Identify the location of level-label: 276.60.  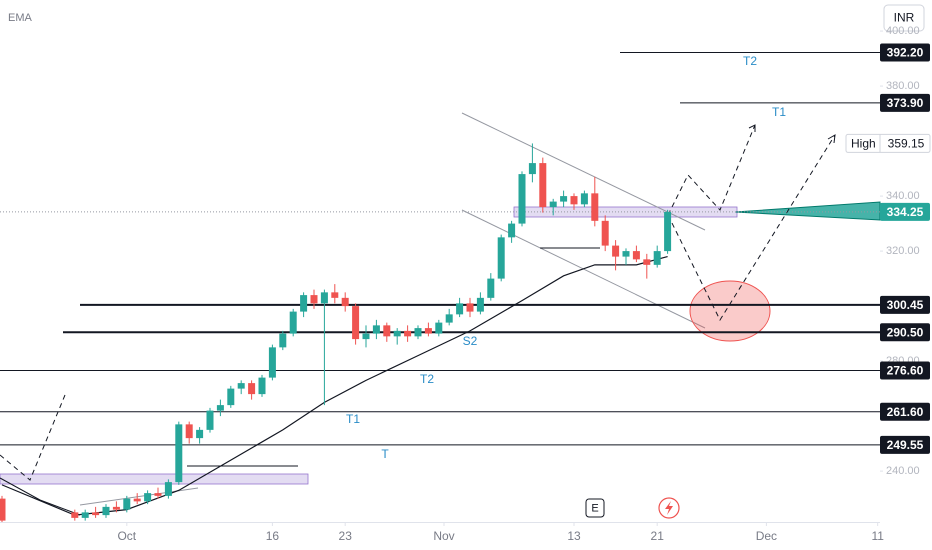
(905, 371).